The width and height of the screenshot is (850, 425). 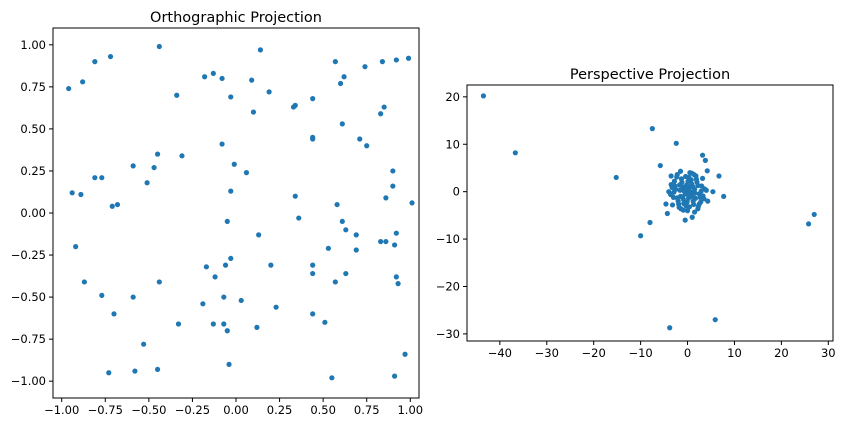 I want to click on x-tick-label: −40, so click(x=500, y=353).